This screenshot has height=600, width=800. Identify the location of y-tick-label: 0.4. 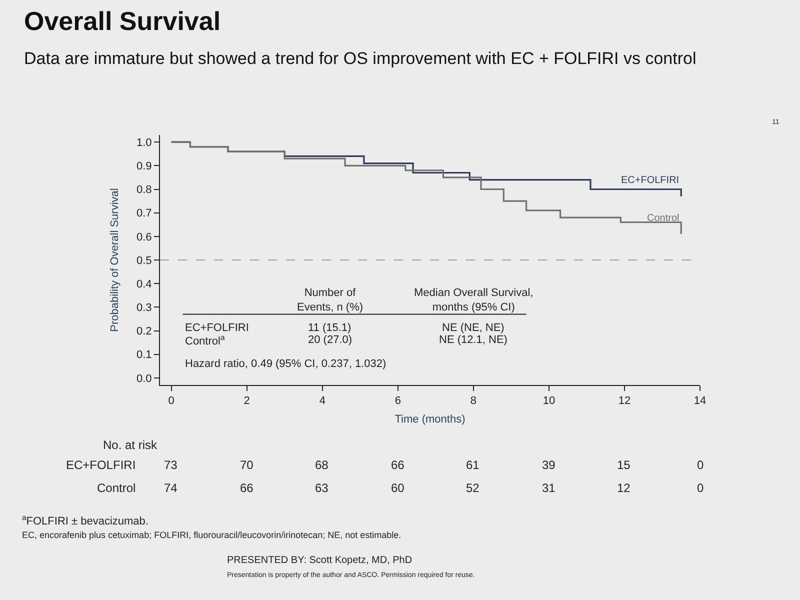
(144, 284).